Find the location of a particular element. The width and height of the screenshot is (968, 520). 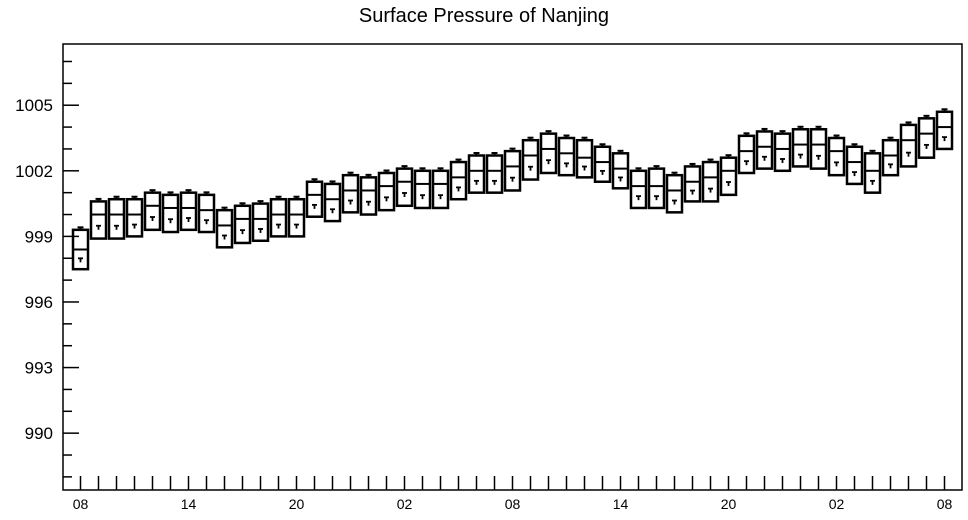

y-tick-label: 1002 is located at coordinates (34, 171).